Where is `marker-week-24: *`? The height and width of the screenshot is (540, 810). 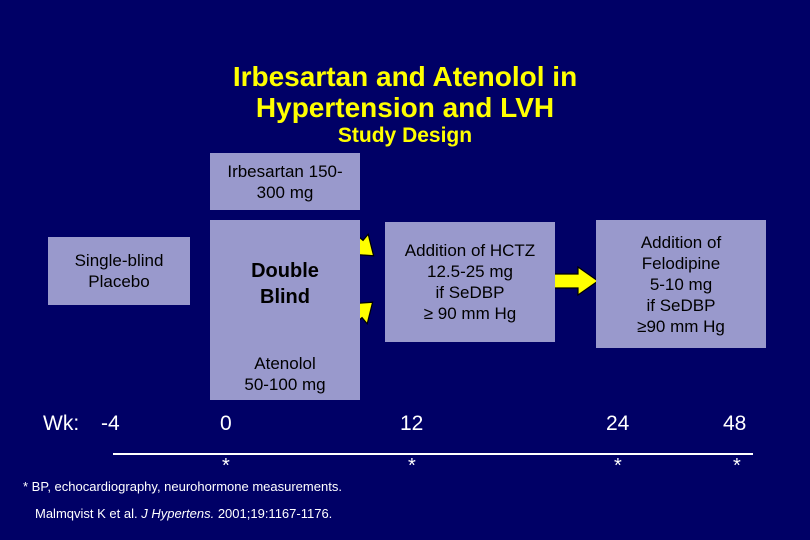
marker-week-24: * is located at coordinates (618, 466).